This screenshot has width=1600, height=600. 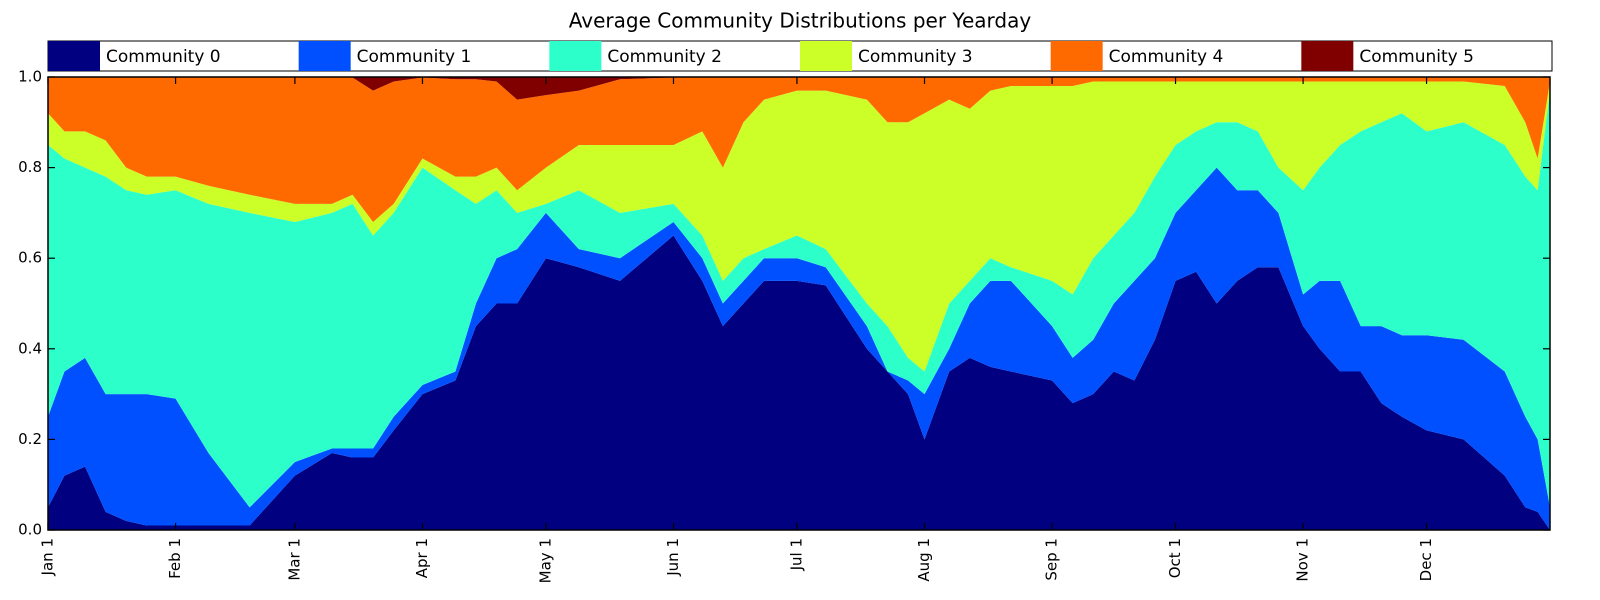 What do you see at coordinates (673, 557) in the screenshot?
I see `x-tick-label: Jun 1` at bounding box center [673, 557].